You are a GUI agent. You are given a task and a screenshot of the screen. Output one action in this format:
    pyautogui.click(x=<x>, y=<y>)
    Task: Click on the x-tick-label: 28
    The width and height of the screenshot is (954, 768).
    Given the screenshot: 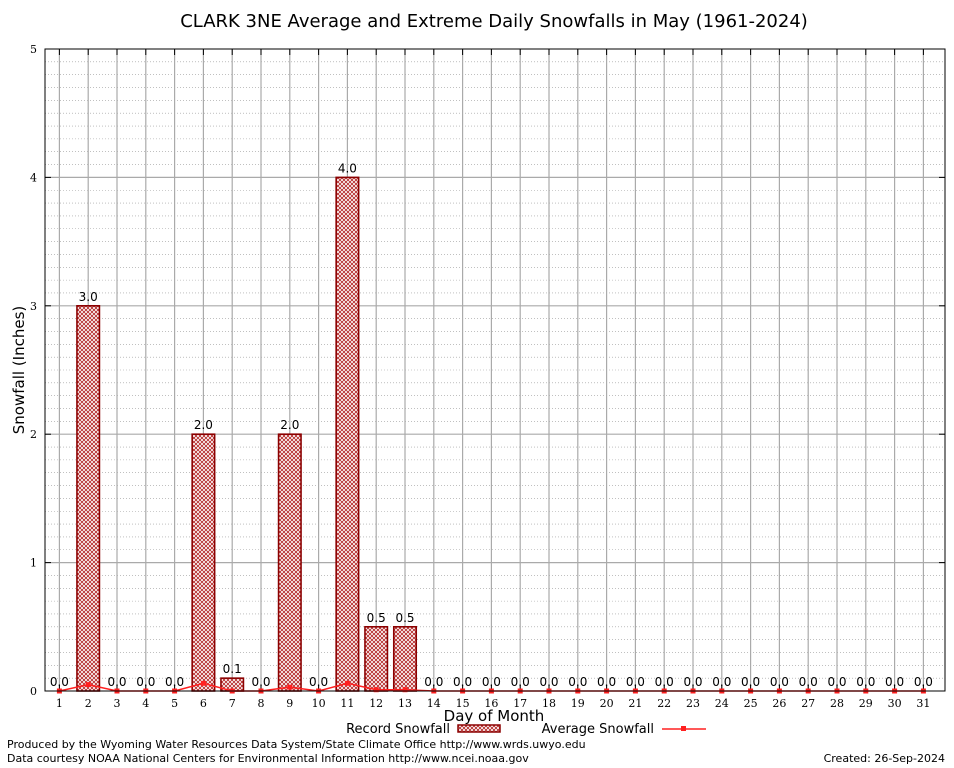 What is the action you would take?
    pyautogui.click(x=837, y=703)
    